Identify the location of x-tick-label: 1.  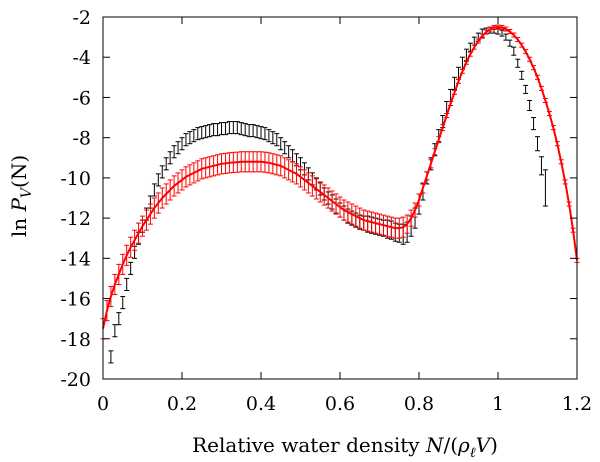
(498, 404).